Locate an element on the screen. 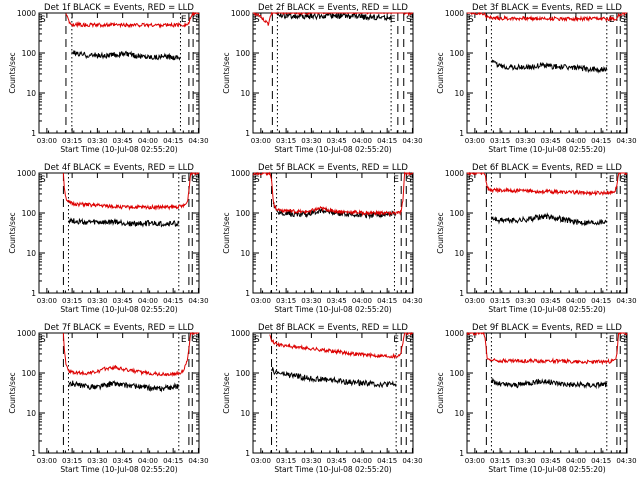 This screenshot has width=640, height=480. panel-title: Det 1f BLACK = Events, RED = LLD is located at coordinates (119, 8).